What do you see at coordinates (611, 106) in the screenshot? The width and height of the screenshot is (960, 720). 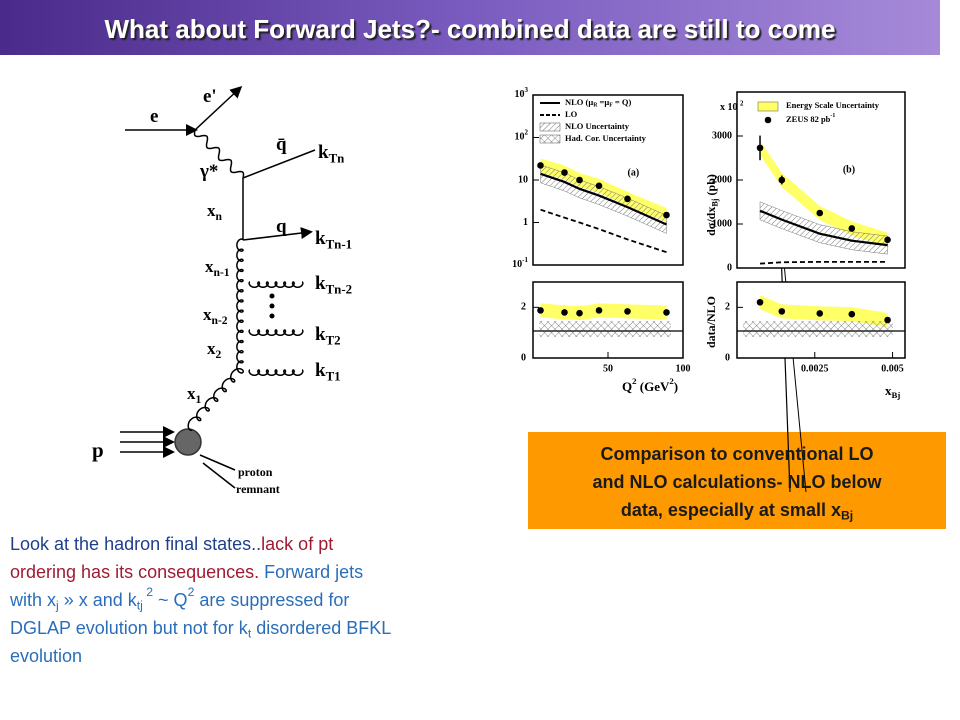 I see `text-run: F` at bounding box center [611, 106].